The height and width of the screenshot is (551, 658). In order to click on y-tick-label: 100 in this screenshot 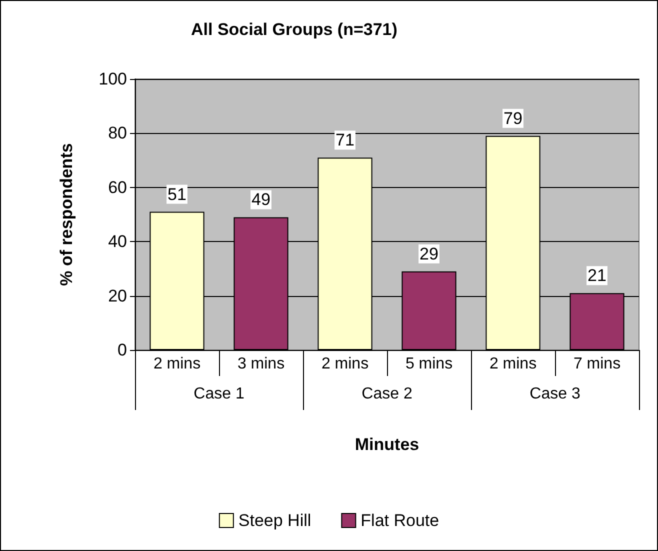, I will do `click(112, 79)`.